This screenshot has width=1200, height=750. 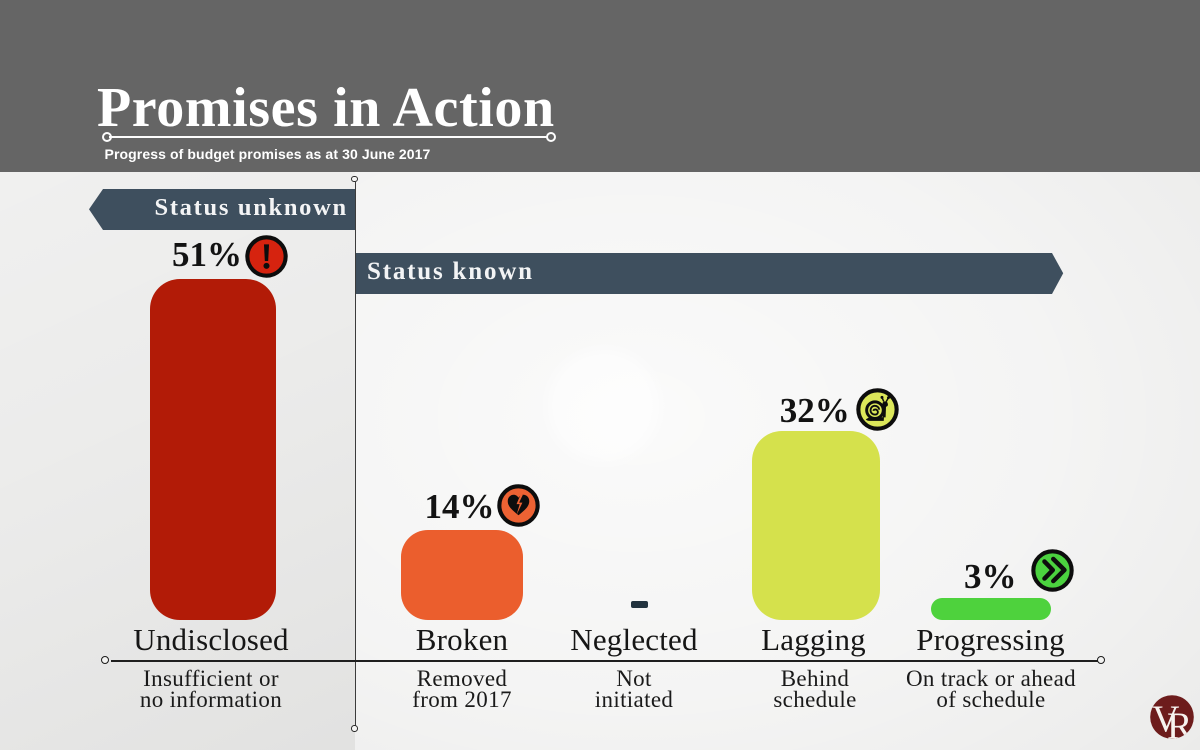 I want to click on svg-text: V, so click(x=1166, y=720).